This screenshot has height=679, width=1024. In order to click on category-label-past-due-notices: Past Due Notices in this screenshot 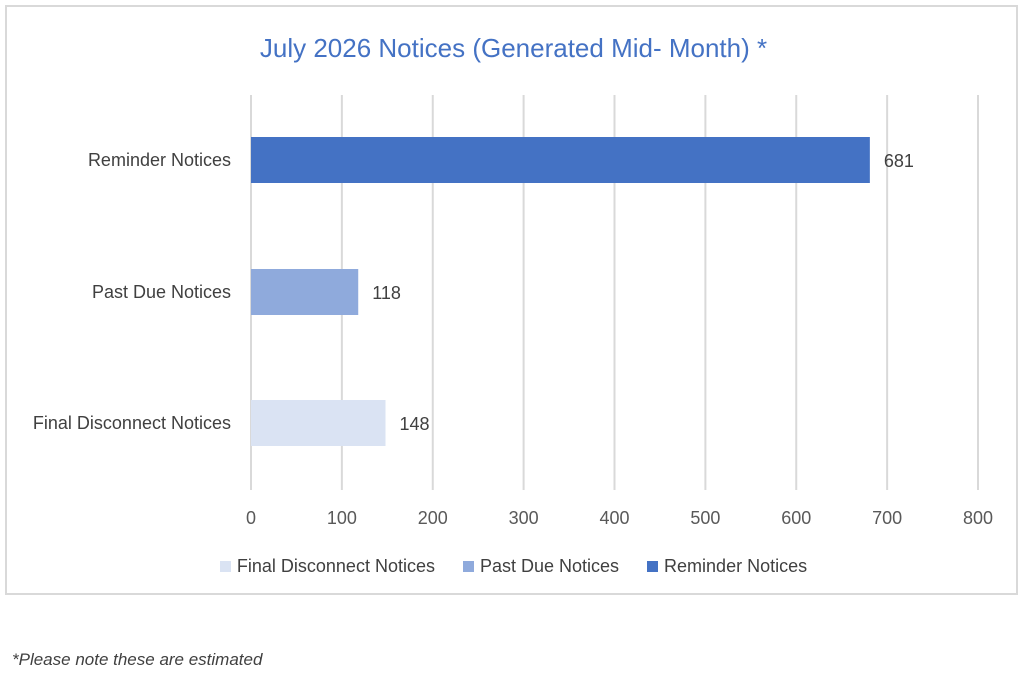, I will do `click(161, 292)`.